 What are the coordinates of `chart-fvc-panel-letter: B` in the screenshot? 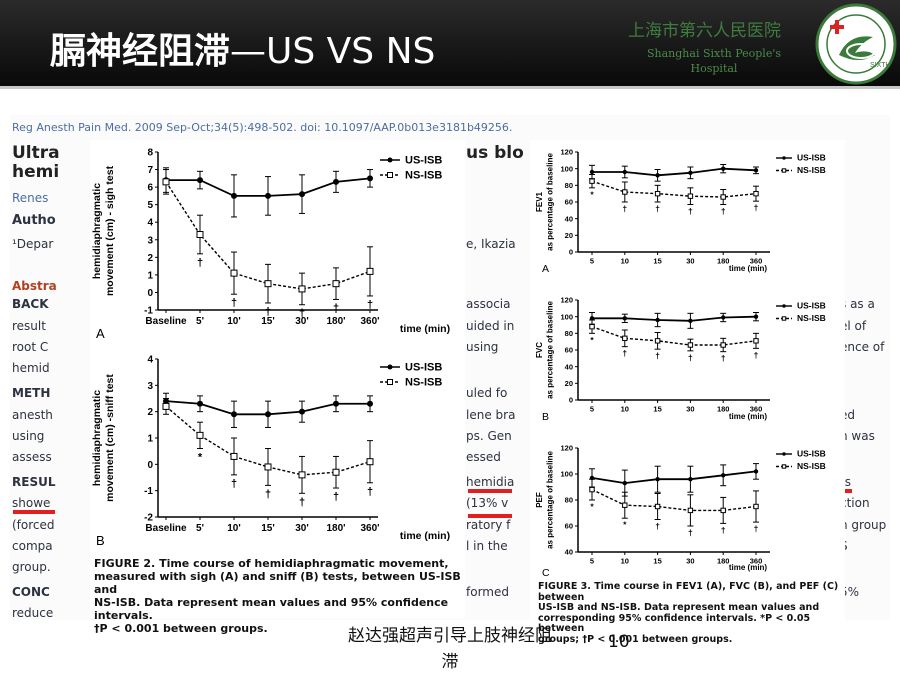 It's located at (545, 417).